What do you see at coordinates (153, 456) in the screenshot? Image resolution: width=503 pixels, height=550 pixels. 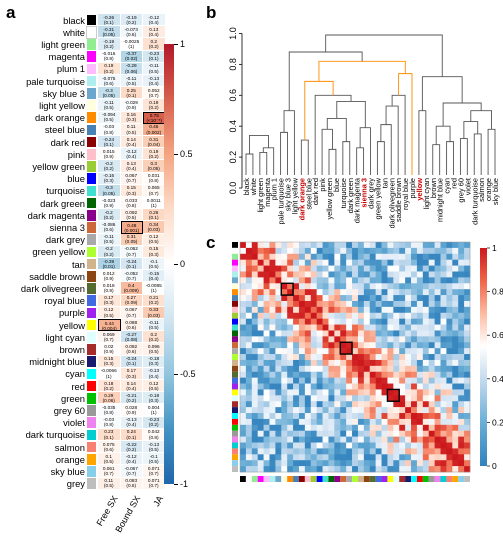 I see `correlation-value: -0.1` at bounding box center [153, 456].